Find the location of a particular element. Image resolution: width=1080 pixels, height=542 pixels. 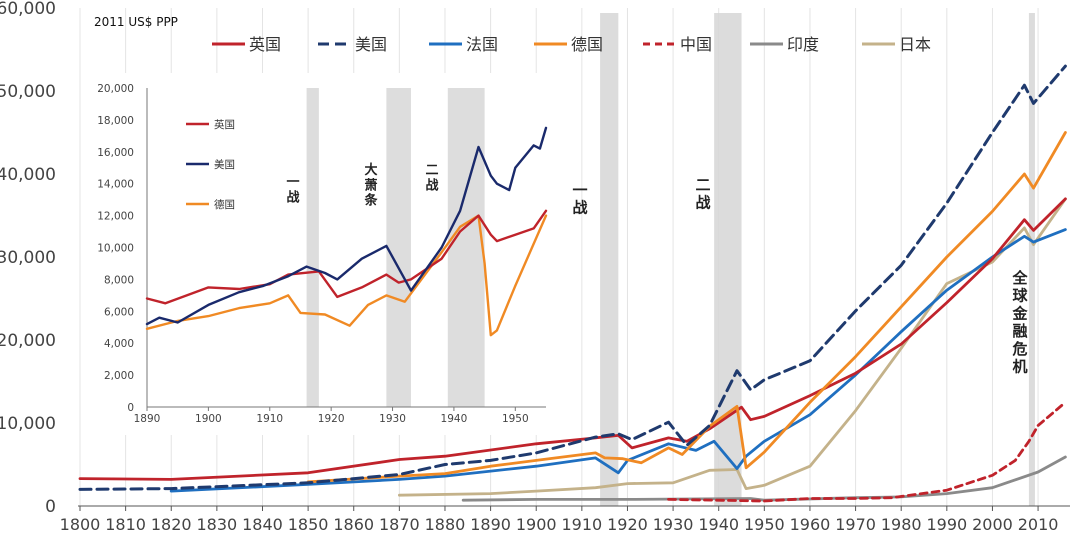

main-x-tick-label: 1990 is located at coordinates (946, 524).